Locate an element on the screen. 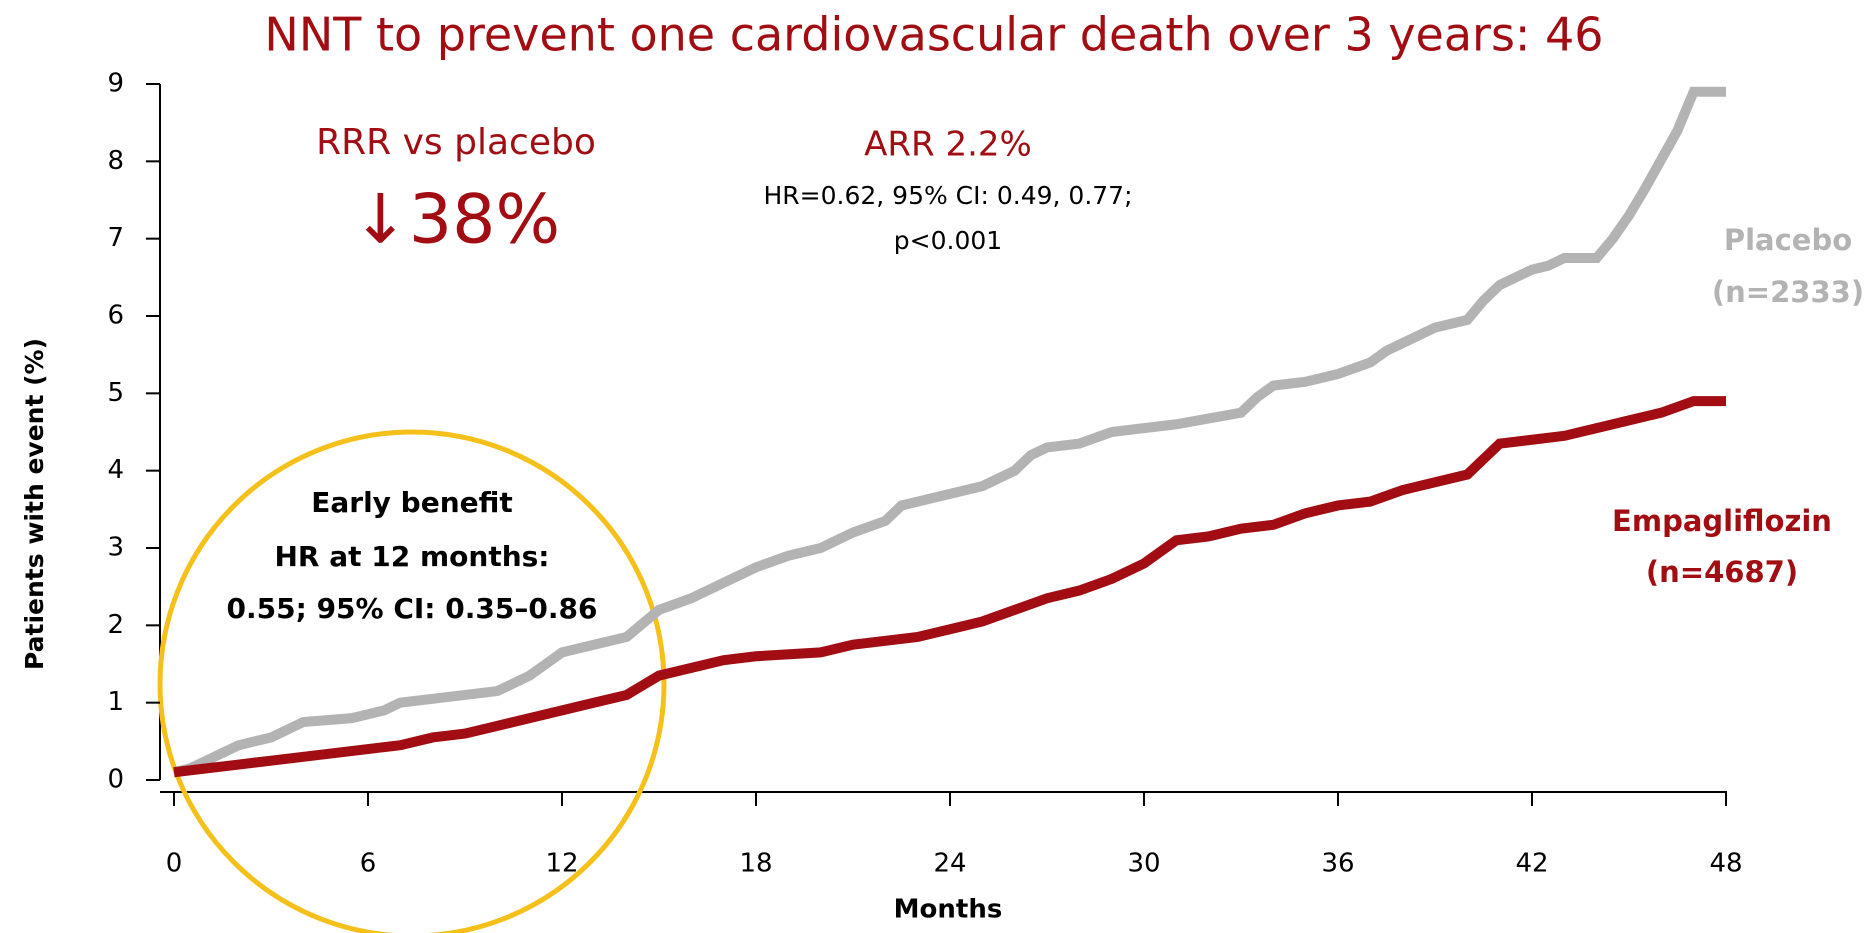  y-tick-label: 2 is located at coordinates (115, 625).